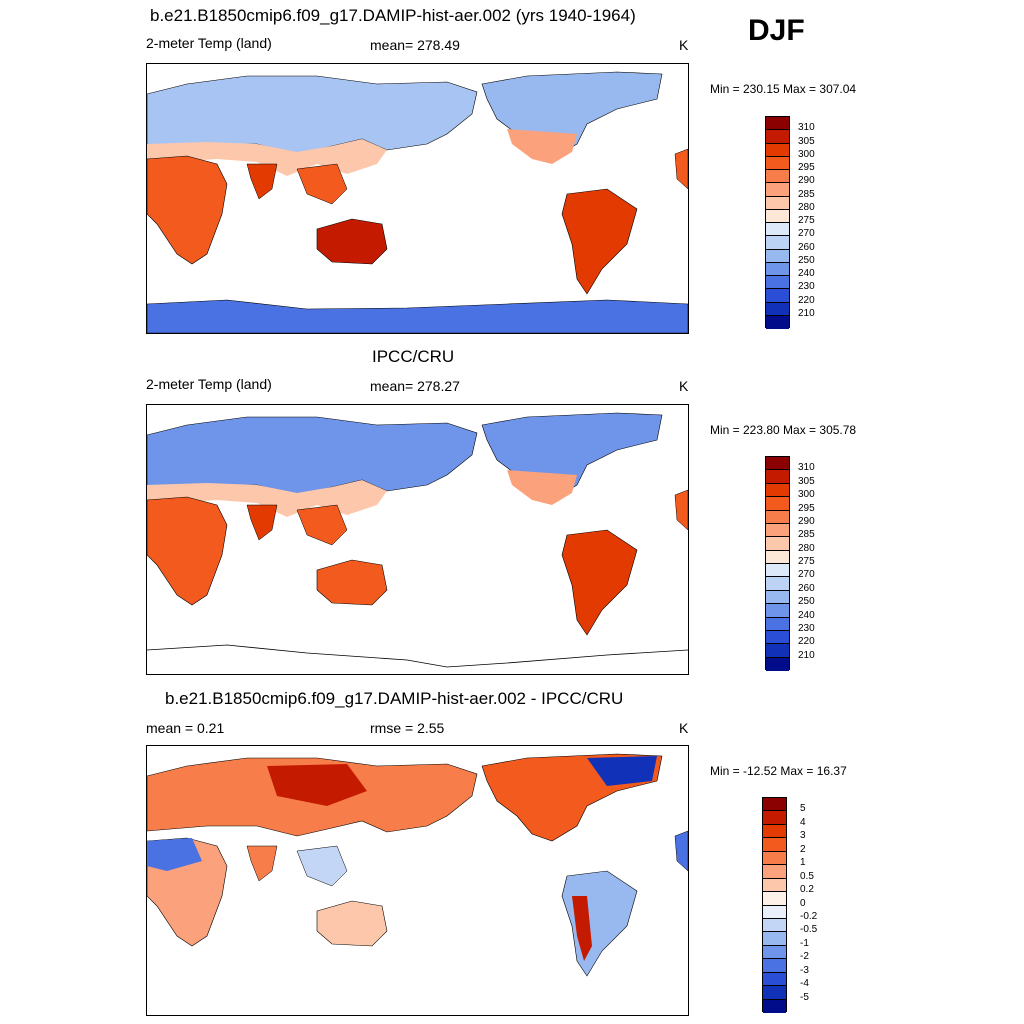 This screenshot has width=1024, height=1024. What do you see at coordinates (806, 234) in the screenshot?
I see `colorbar-label: 270` at bounding box center [806, 234].